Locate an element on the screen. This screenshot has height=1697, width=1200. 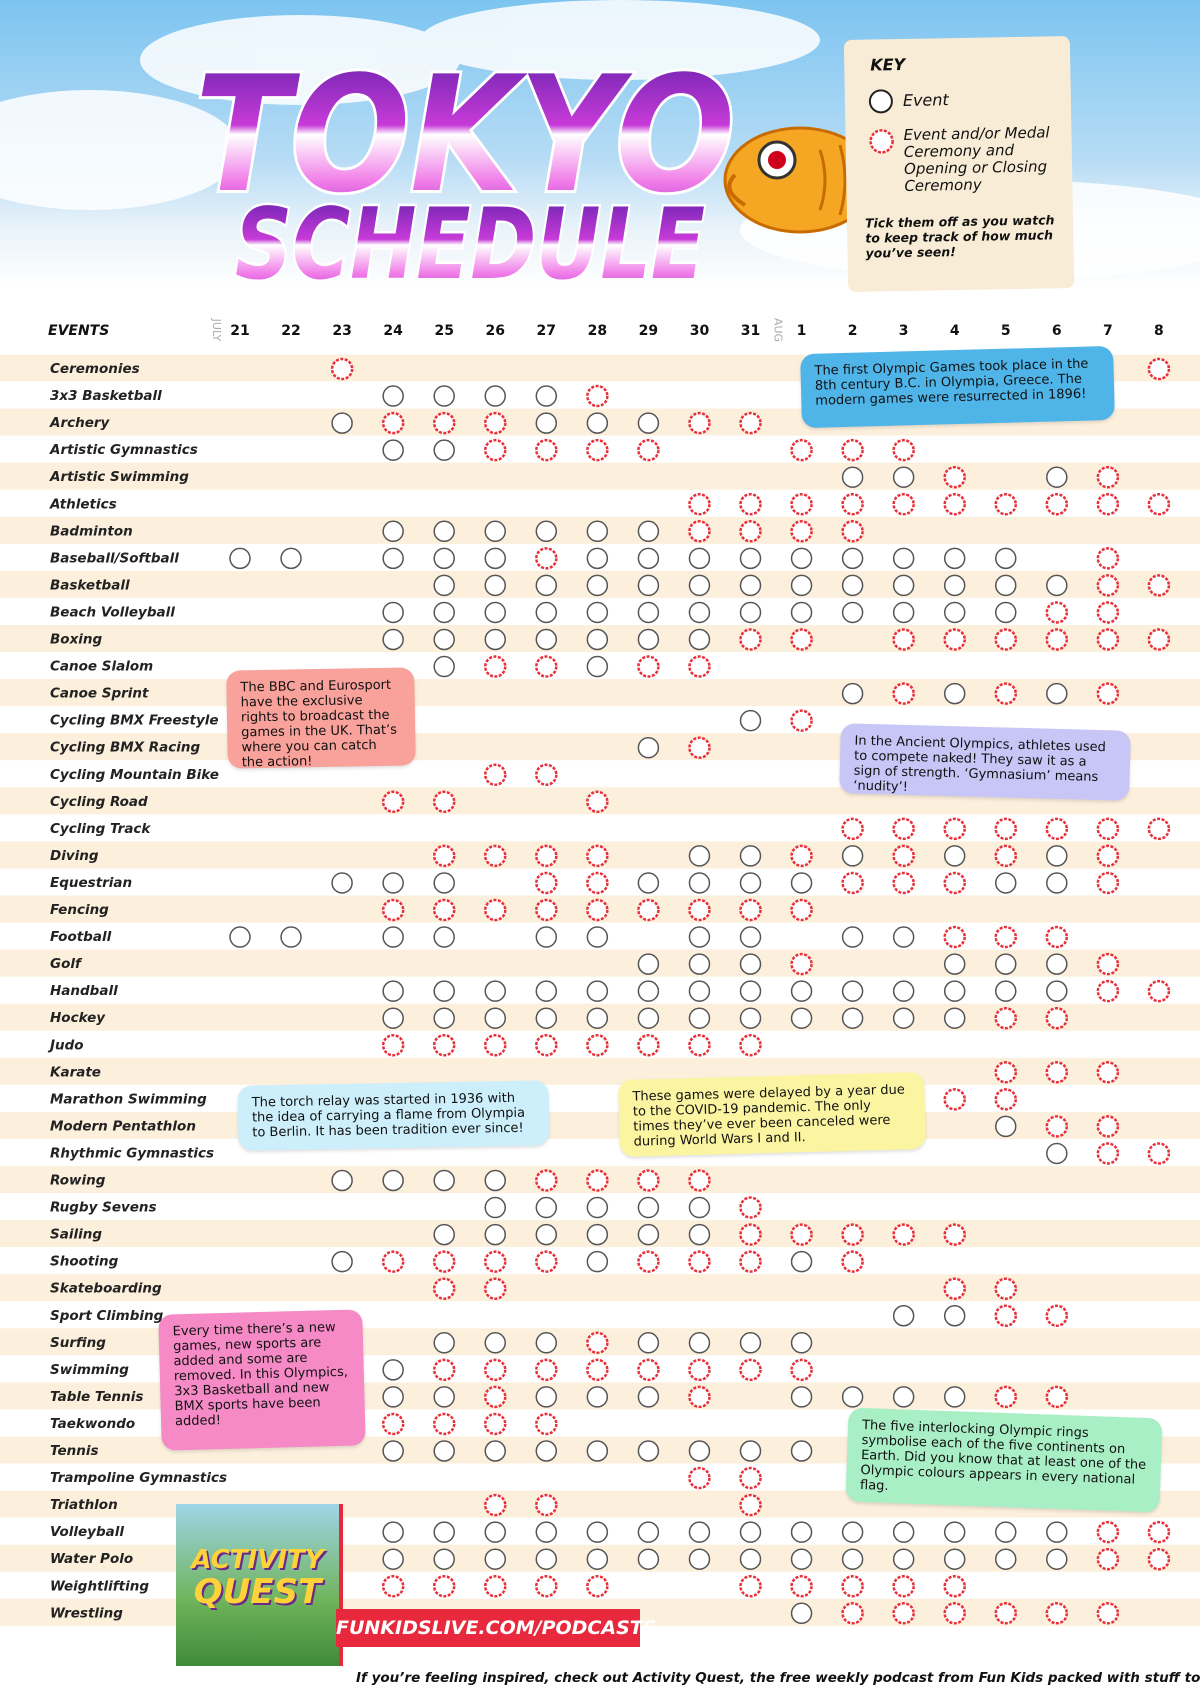
event-name: Judo is located at coordinates (65, 1045).